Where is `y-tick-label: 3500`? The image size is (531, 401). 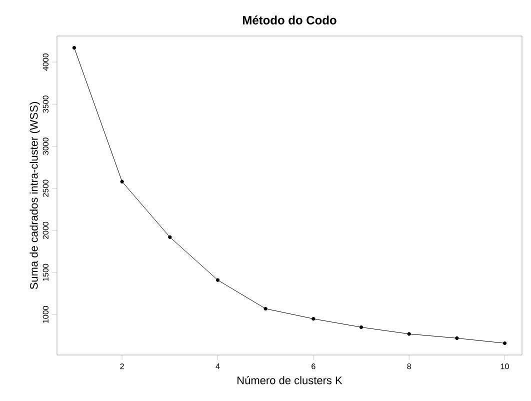
y-tick-label: 3500 is located at coordinates (45, 104).